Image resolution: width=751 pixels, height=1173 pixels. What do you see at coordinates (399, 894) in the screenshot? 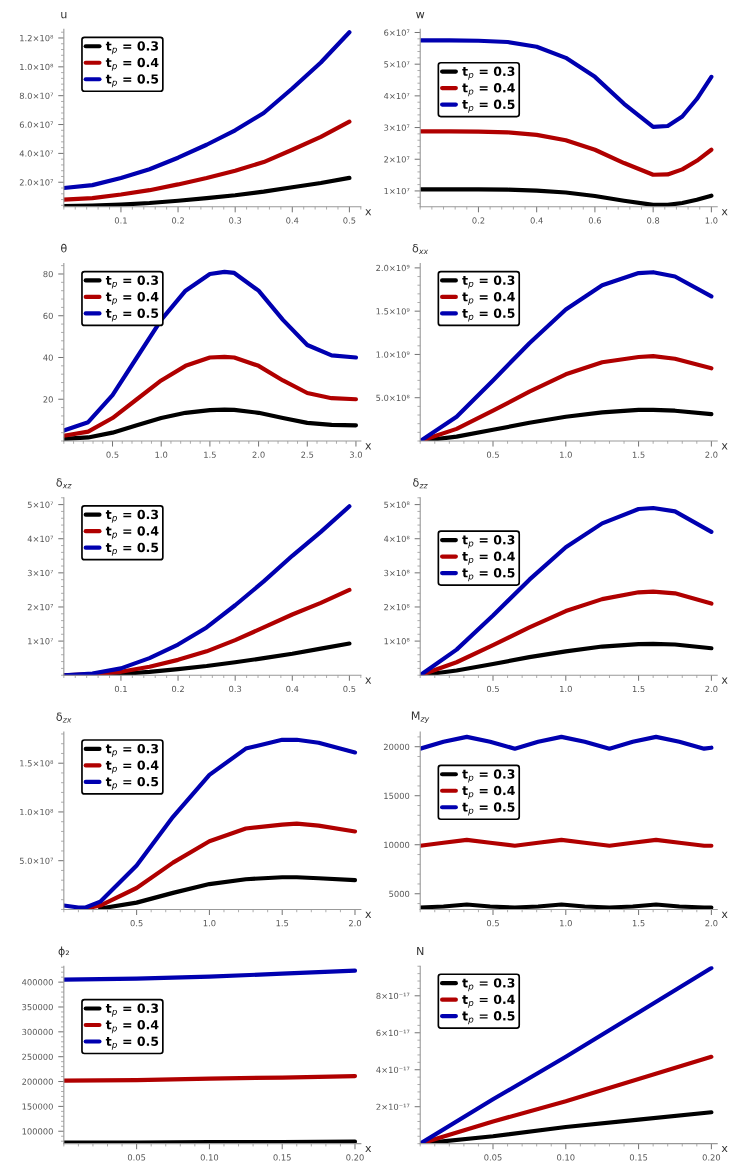
I see `y-tick-label: 5000` at bounding box center [399, 894].